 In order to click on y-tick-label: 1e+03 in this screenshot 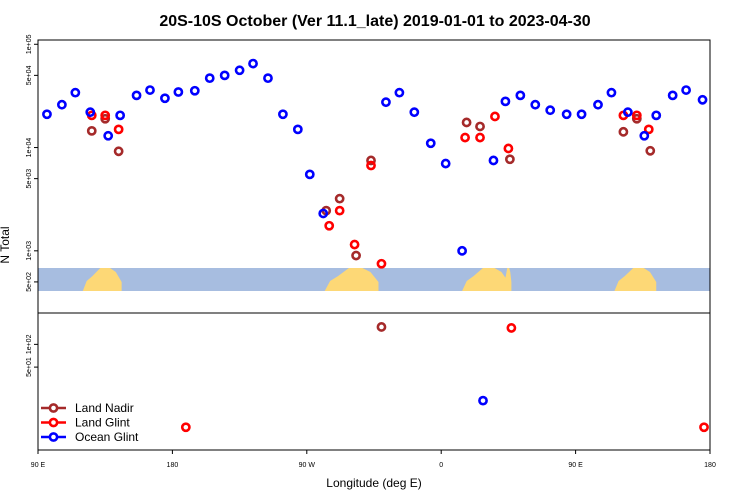, I will do `click(29, 251)`.